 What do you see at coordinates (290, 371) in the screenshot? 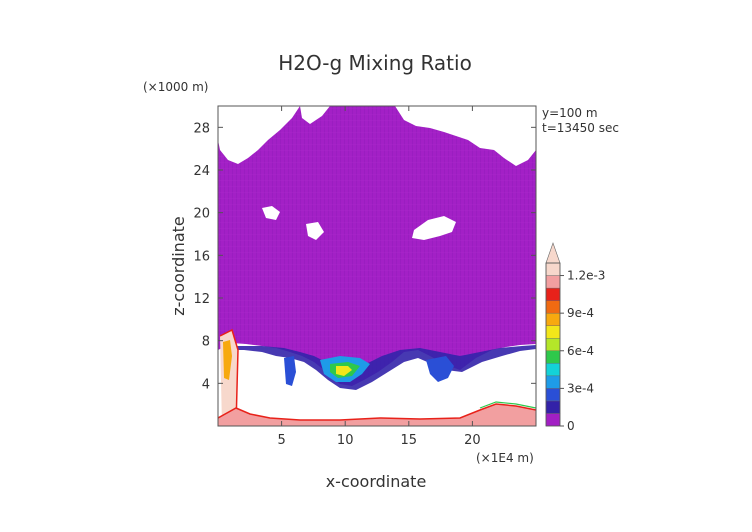
I see `streak-left` at bounding box center [290, 371].